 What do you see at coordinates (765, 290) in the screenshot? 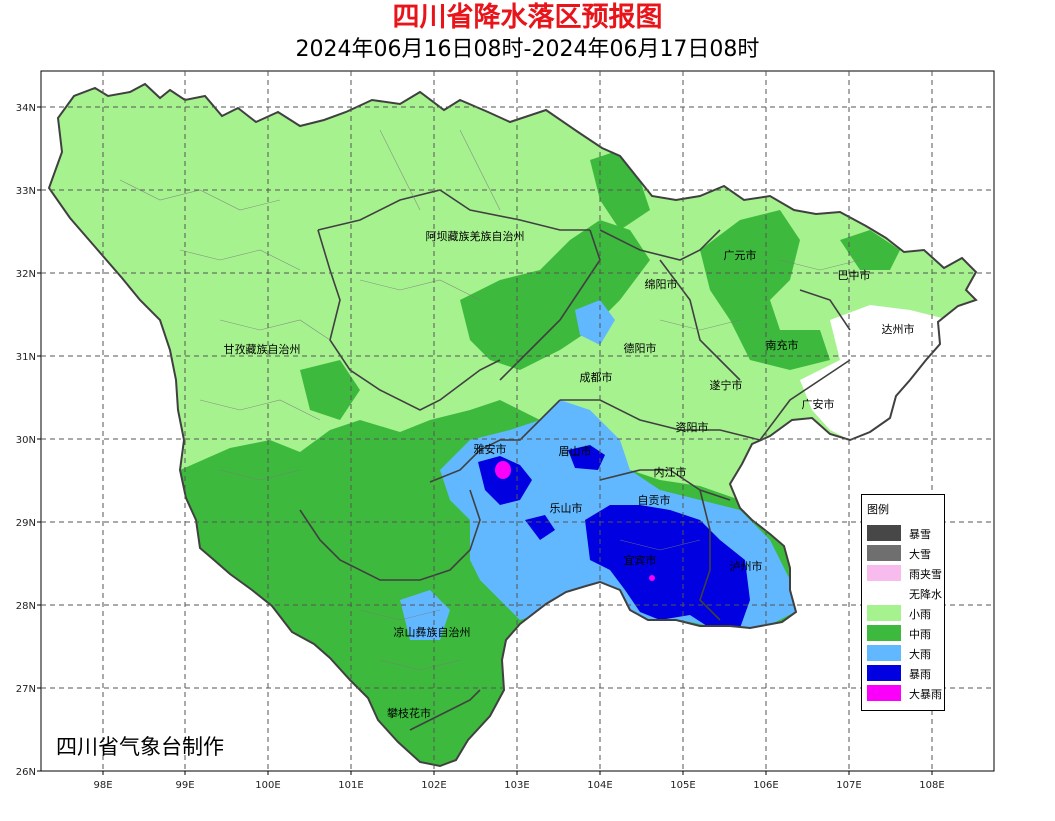
I see `moderate-rain-area-northeast` at bounding box center [765, 290].